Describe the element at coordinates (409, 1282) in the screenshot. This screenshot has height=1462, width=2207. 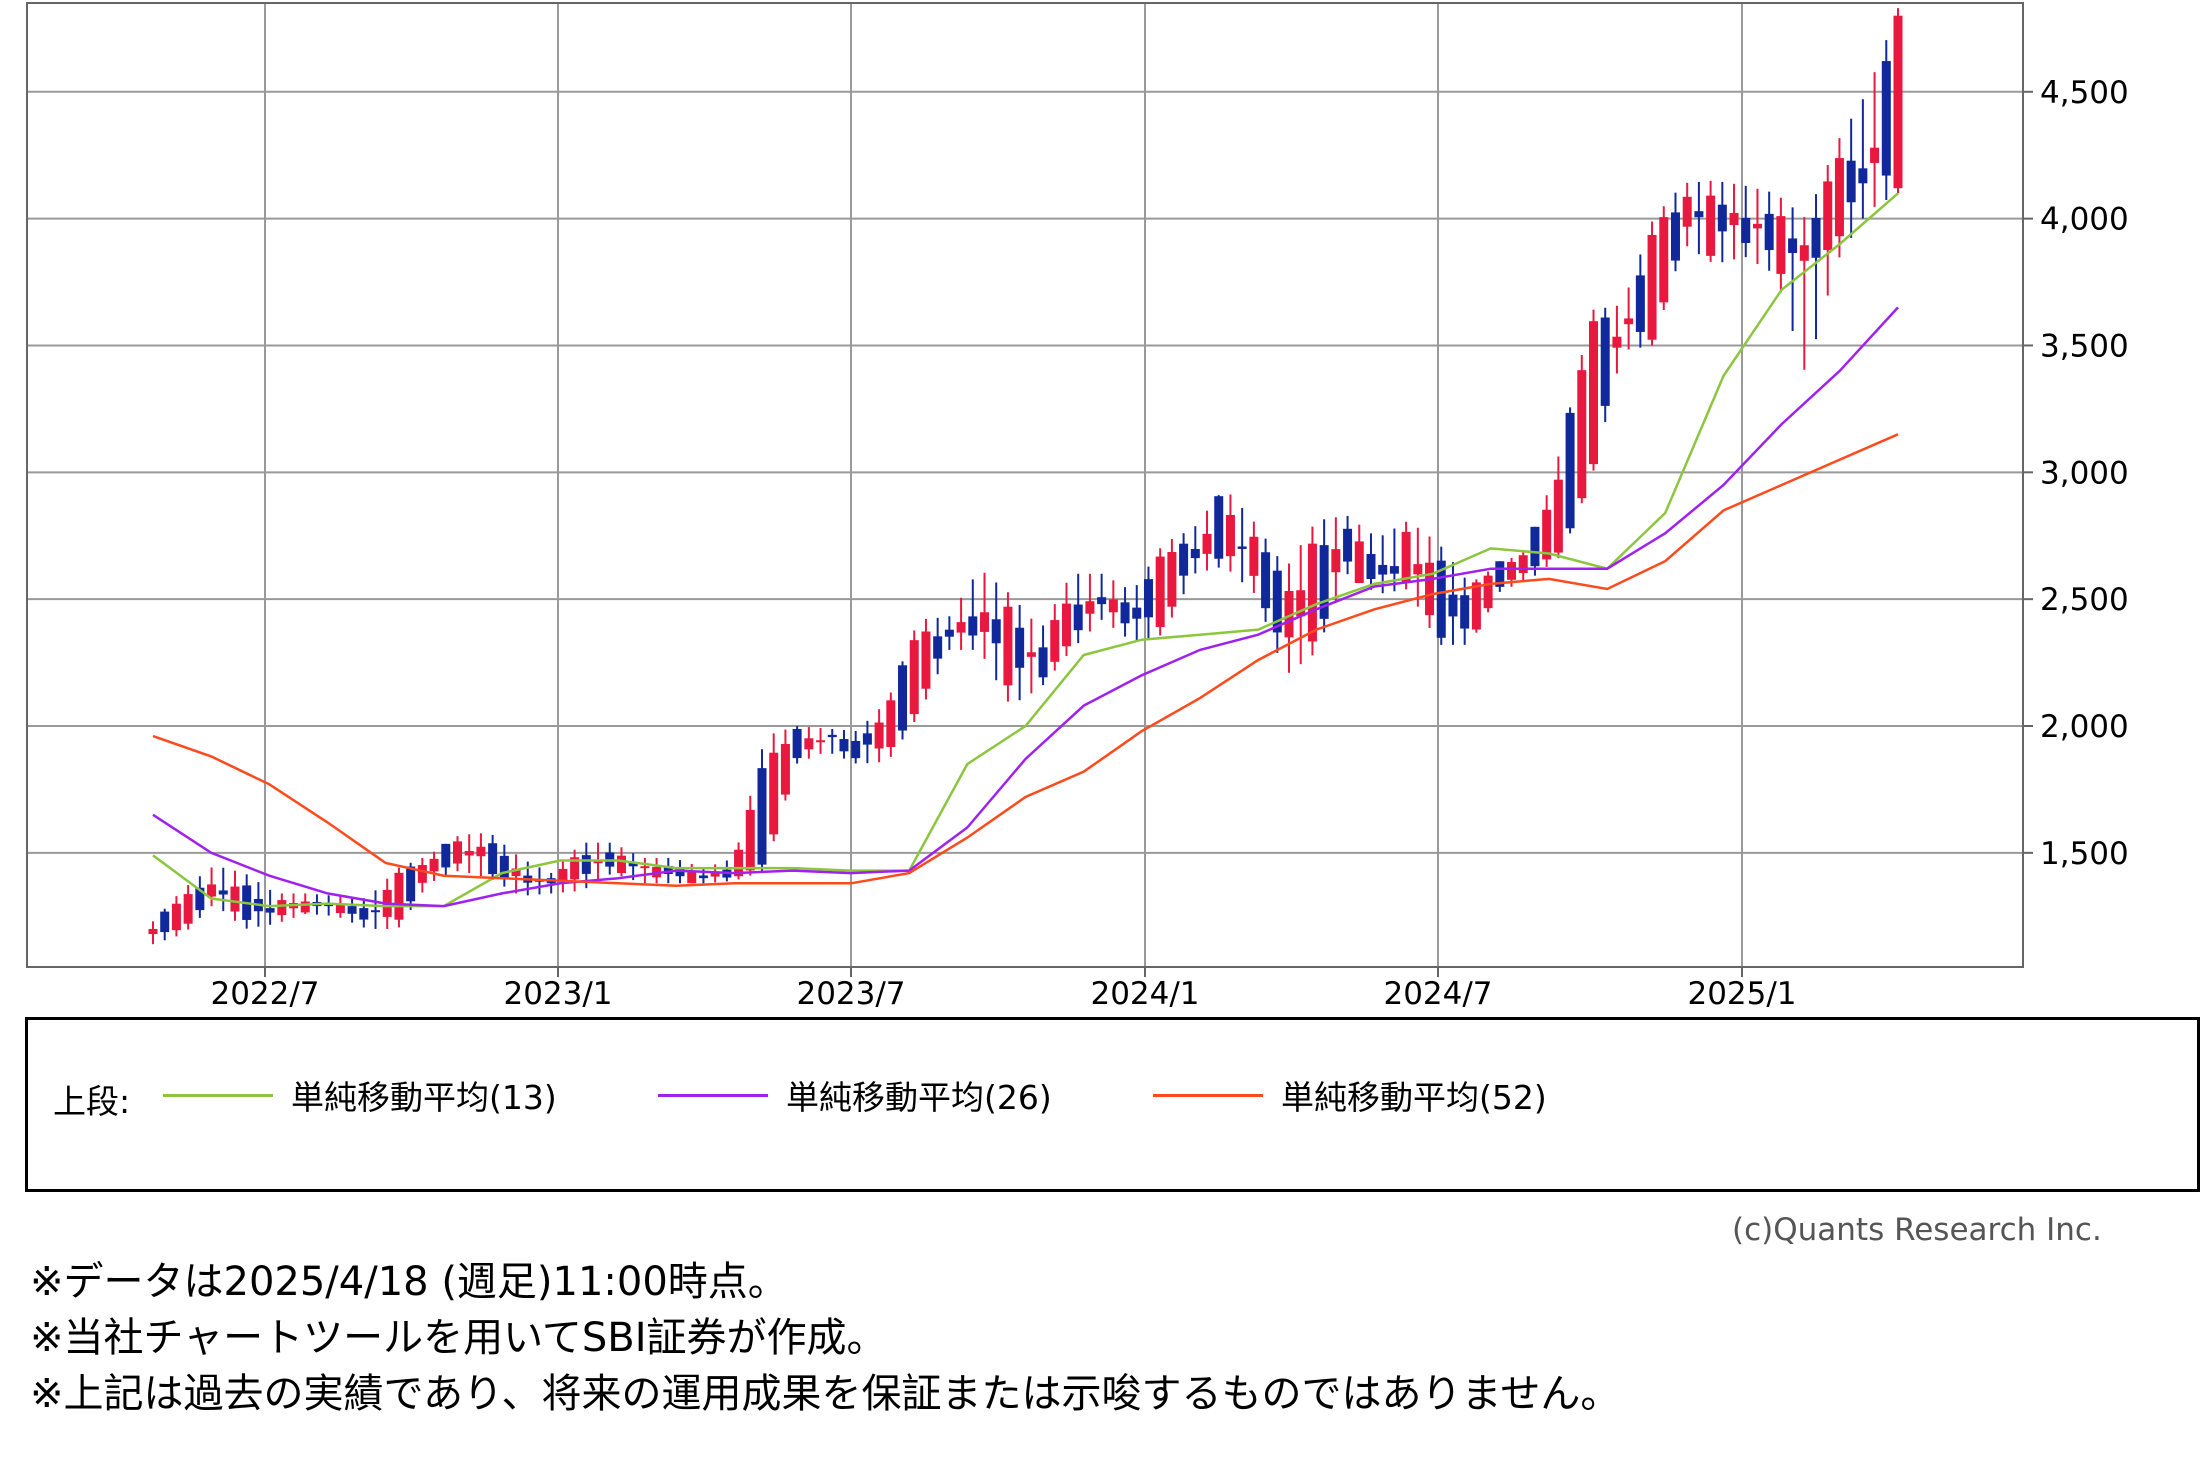
I see `note-data-date: ※データは2025/4/18 (週足)11:00時点。` at that location.